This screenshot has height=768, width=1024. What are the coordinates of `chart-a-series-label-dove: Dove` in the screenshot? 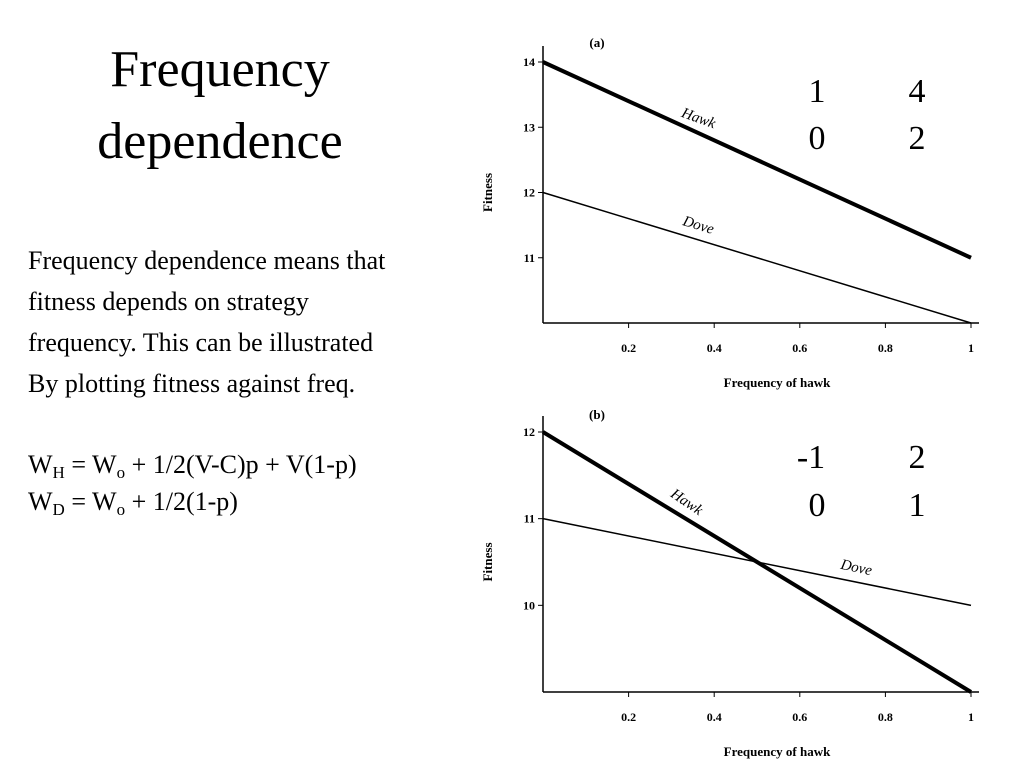 It's located at (698, 225).